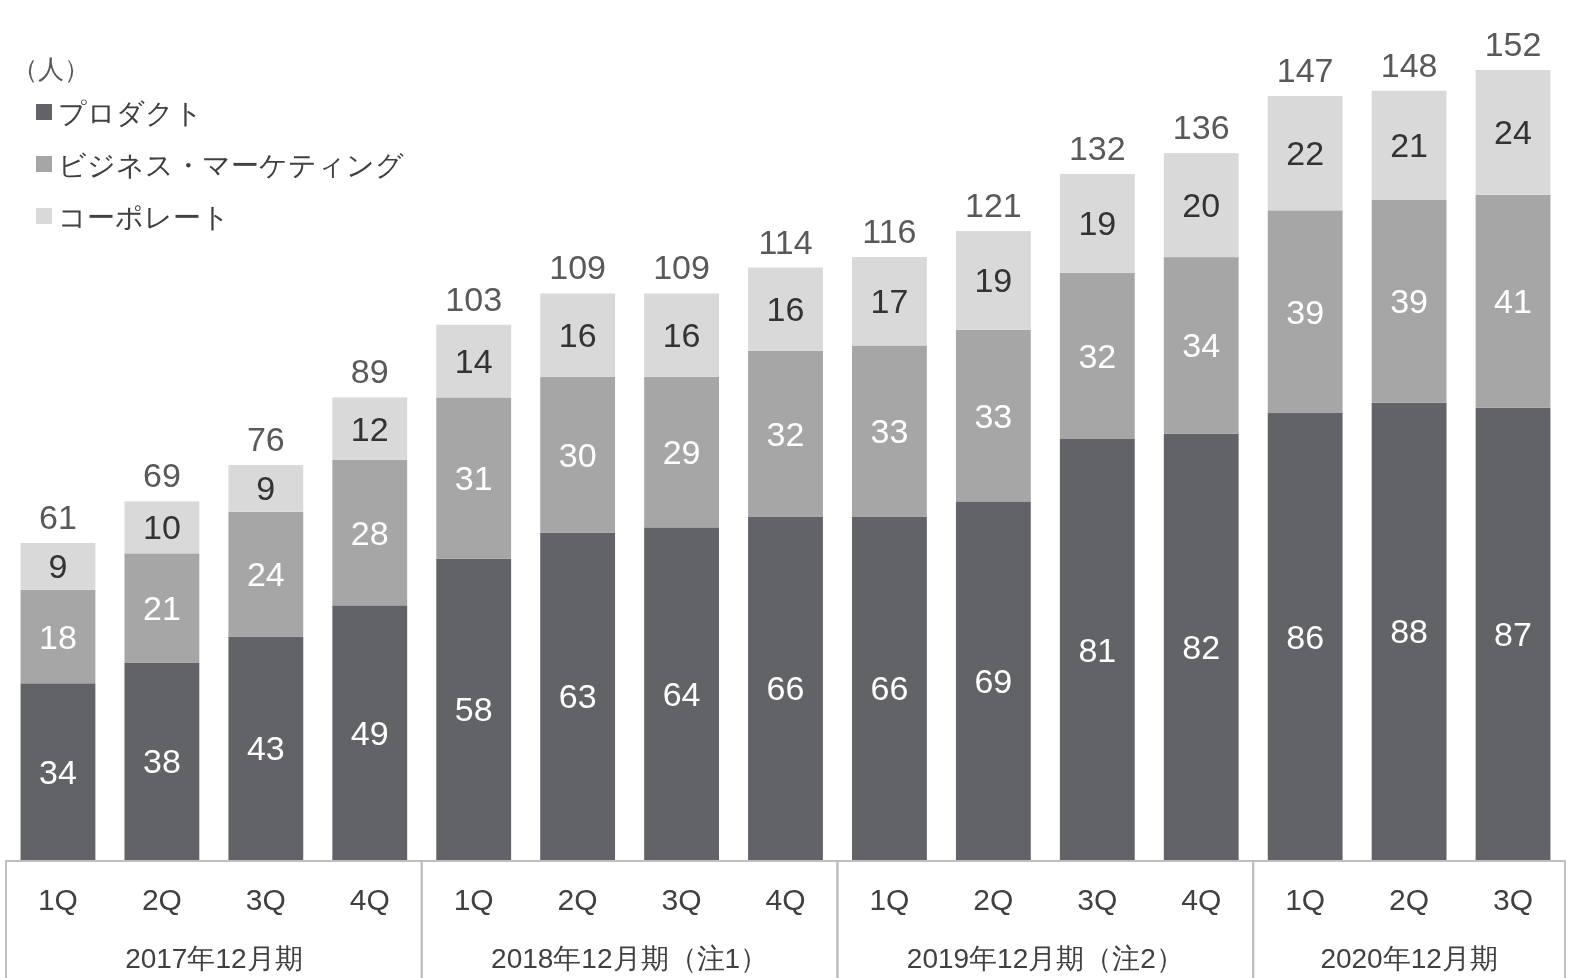  I want to click on legend-label: コーポレート, so click(144, 217).